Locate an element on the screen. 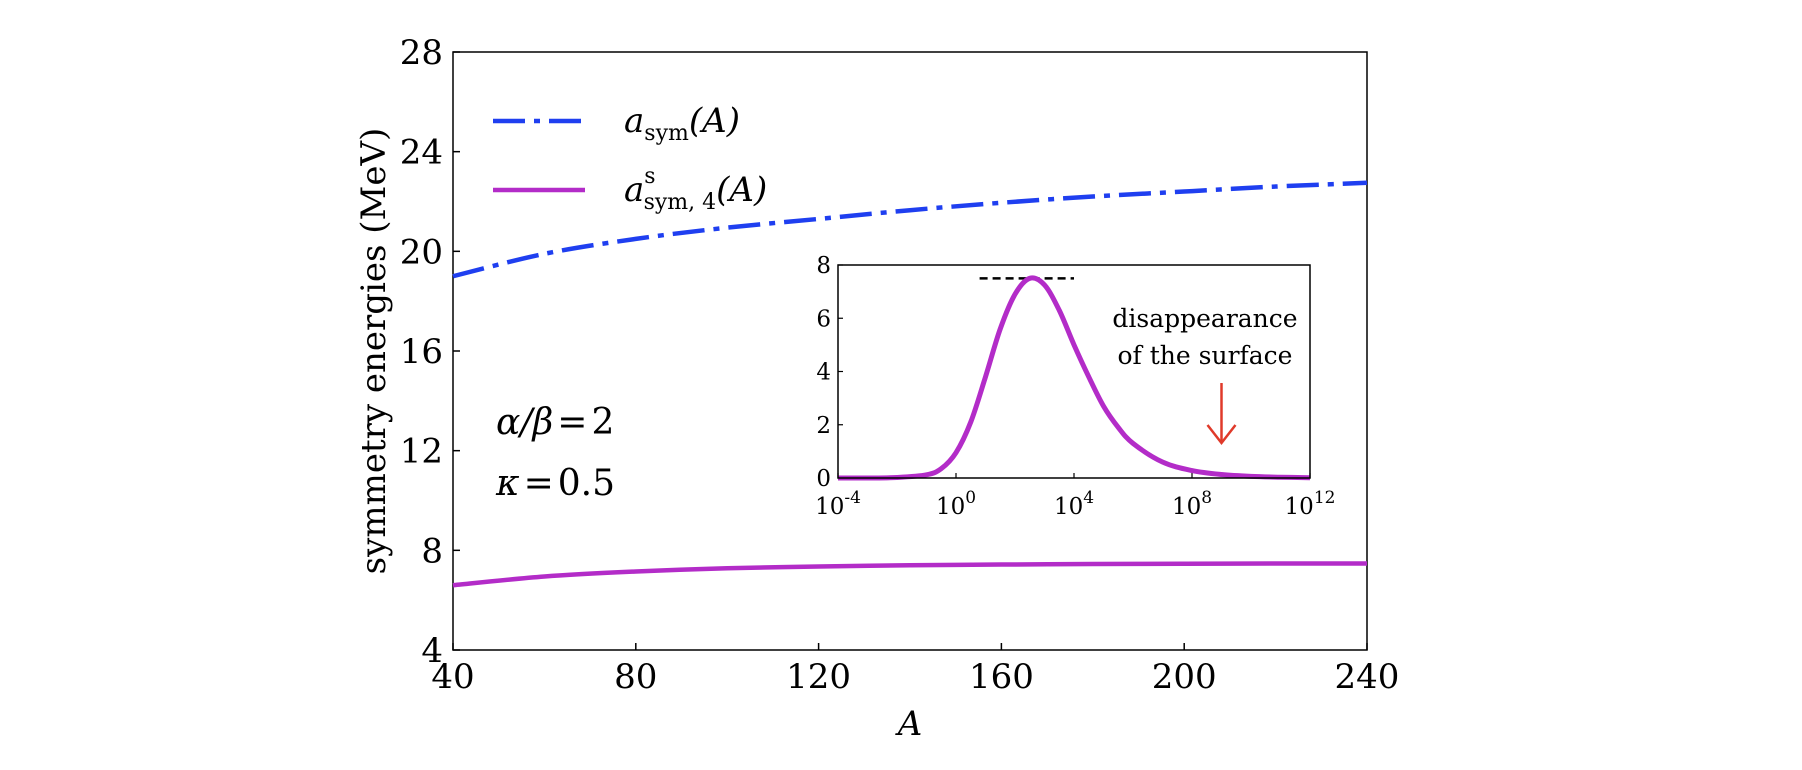 The height and width of the screenshot is (770, 1802). x-tick-label: 160 is located at coordinates (1001, 677).